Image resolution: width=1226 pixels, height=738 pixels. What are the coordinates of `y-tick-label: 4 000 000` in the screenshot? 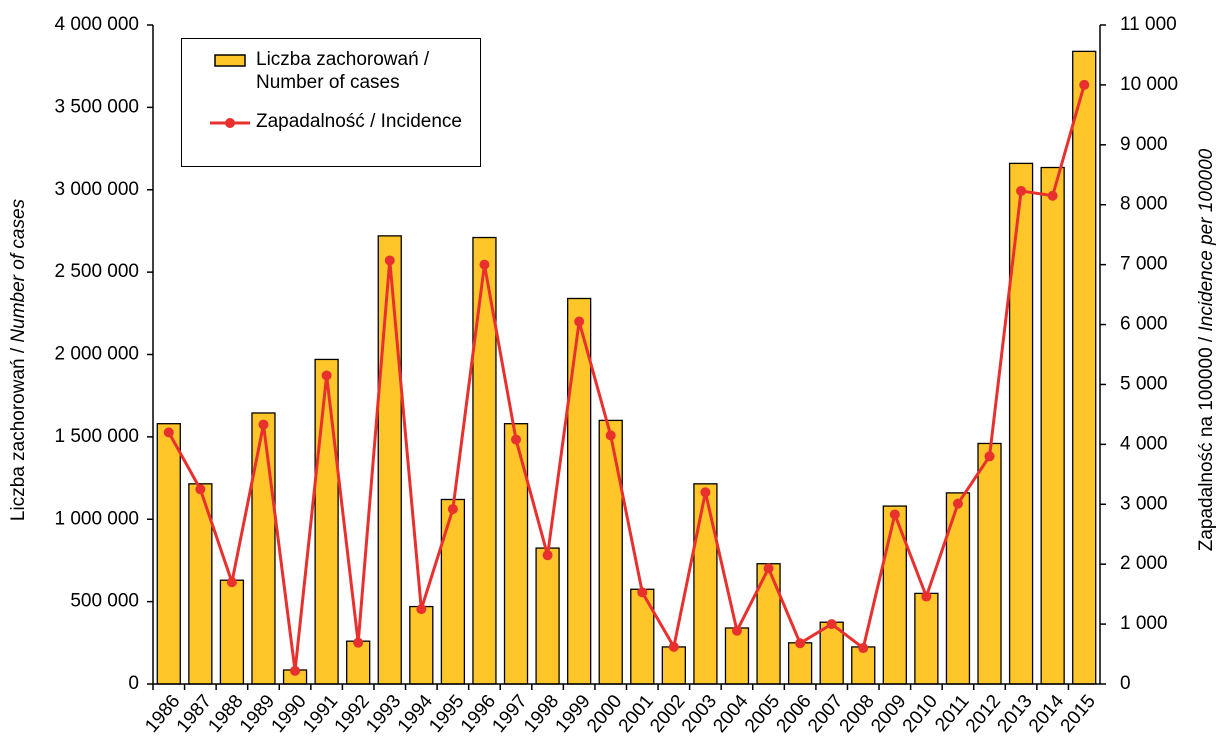 It's located at (96, 24).